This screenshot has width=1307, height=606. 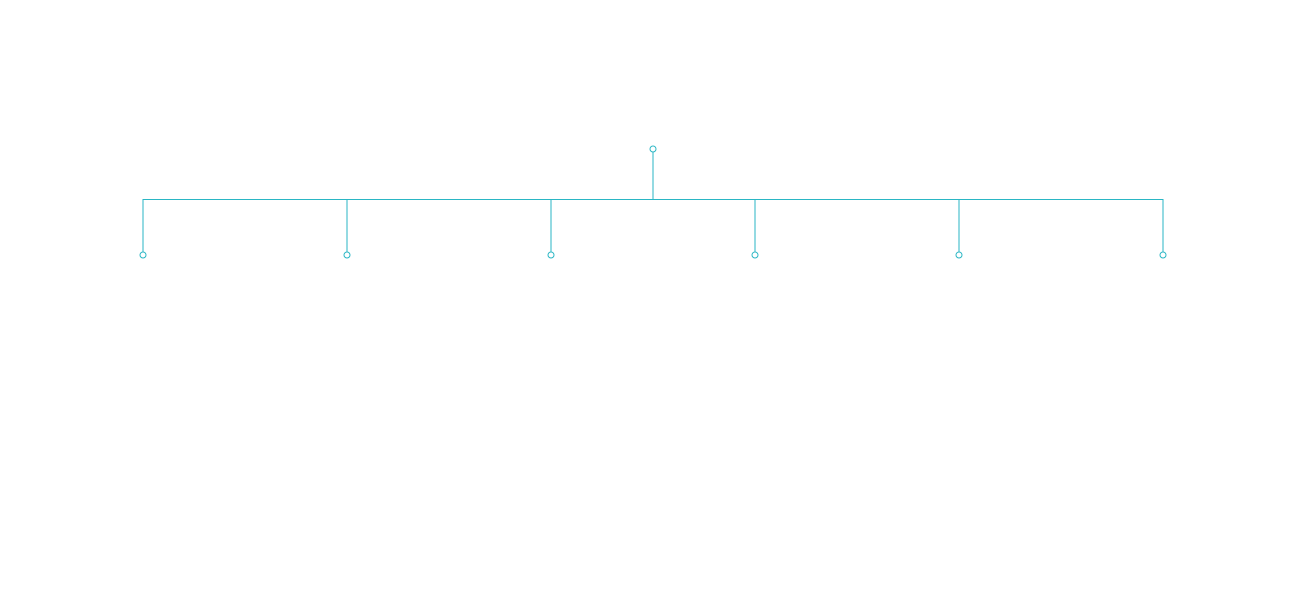 I want to click on links, so click(x=653, y=202).